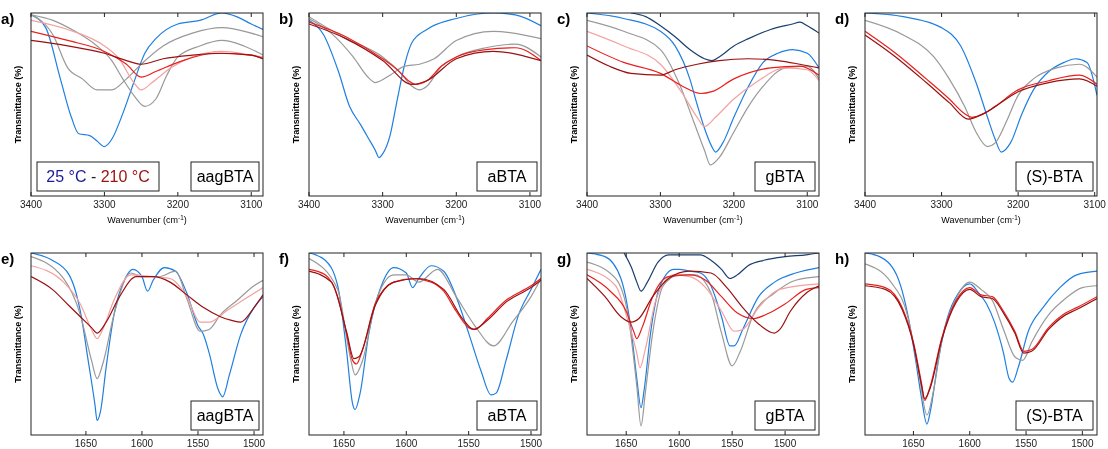 The width and height of the screenshot is (1108, 449). Describe the element at coordinates (564, 18) in the screenshot. I see `chart-title: c)` at that location.